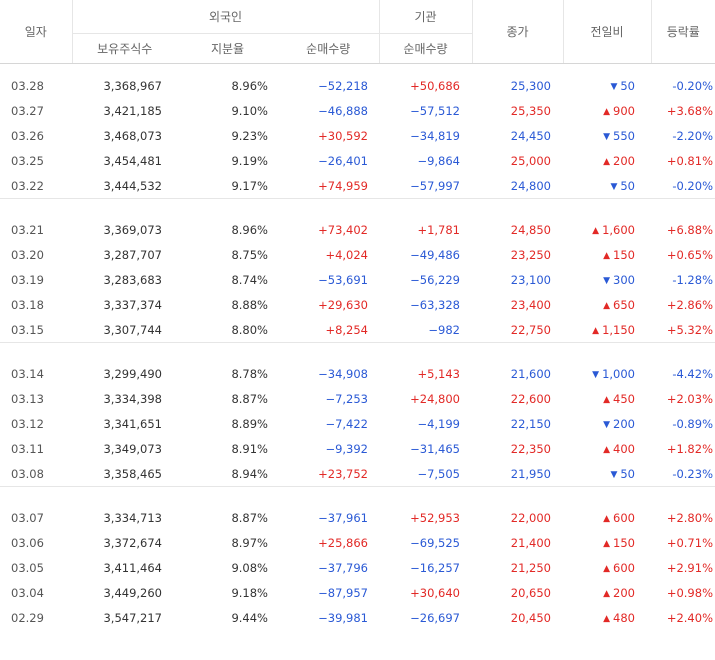  I want to click on ratio-cell: 8.88%, so click(249, 304).